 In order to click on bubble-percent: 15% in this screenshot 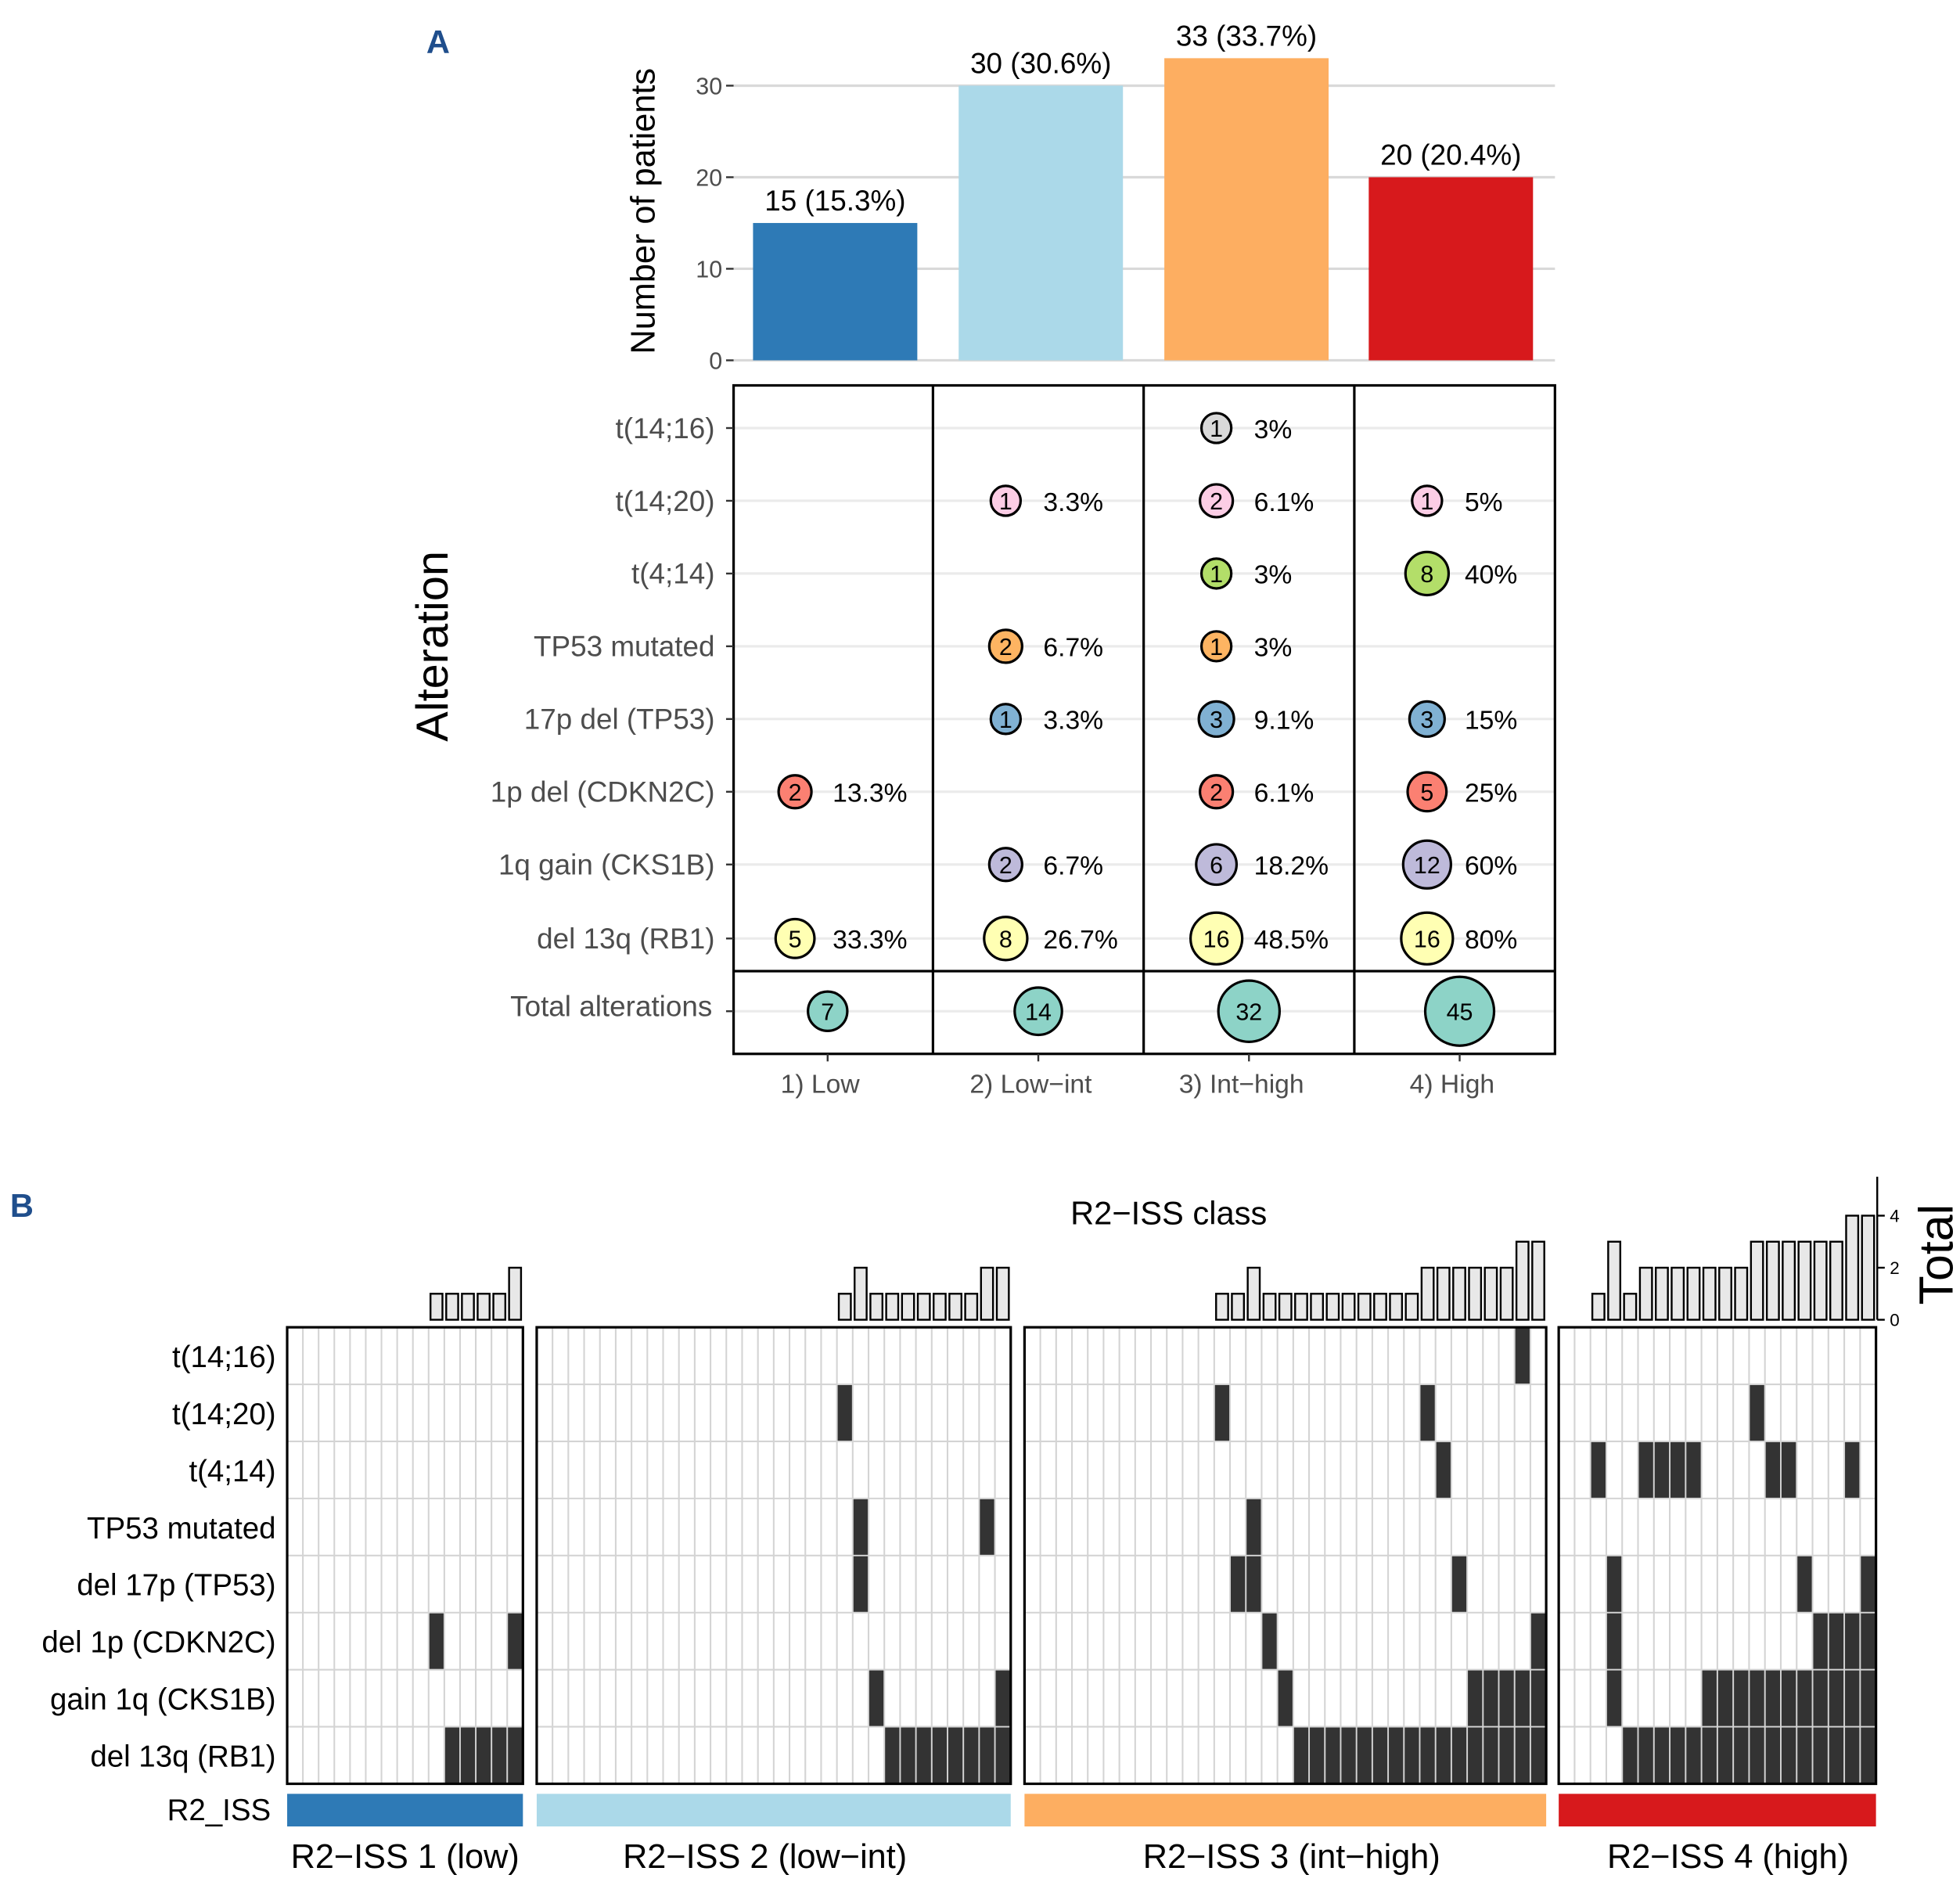, I will do `click(1491, 721)`.